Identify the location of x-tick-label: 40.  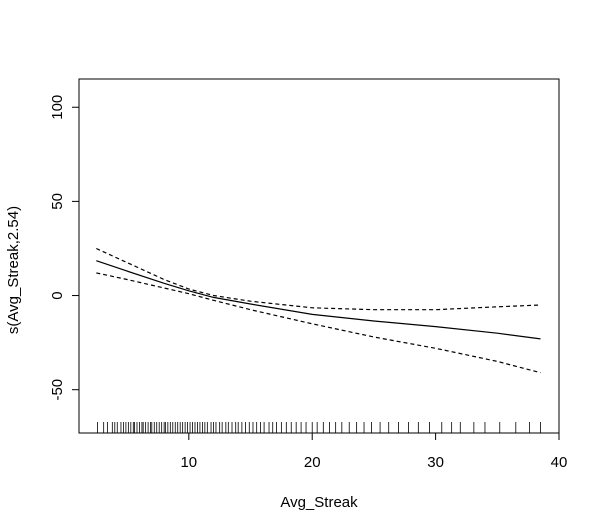
(559, 462).